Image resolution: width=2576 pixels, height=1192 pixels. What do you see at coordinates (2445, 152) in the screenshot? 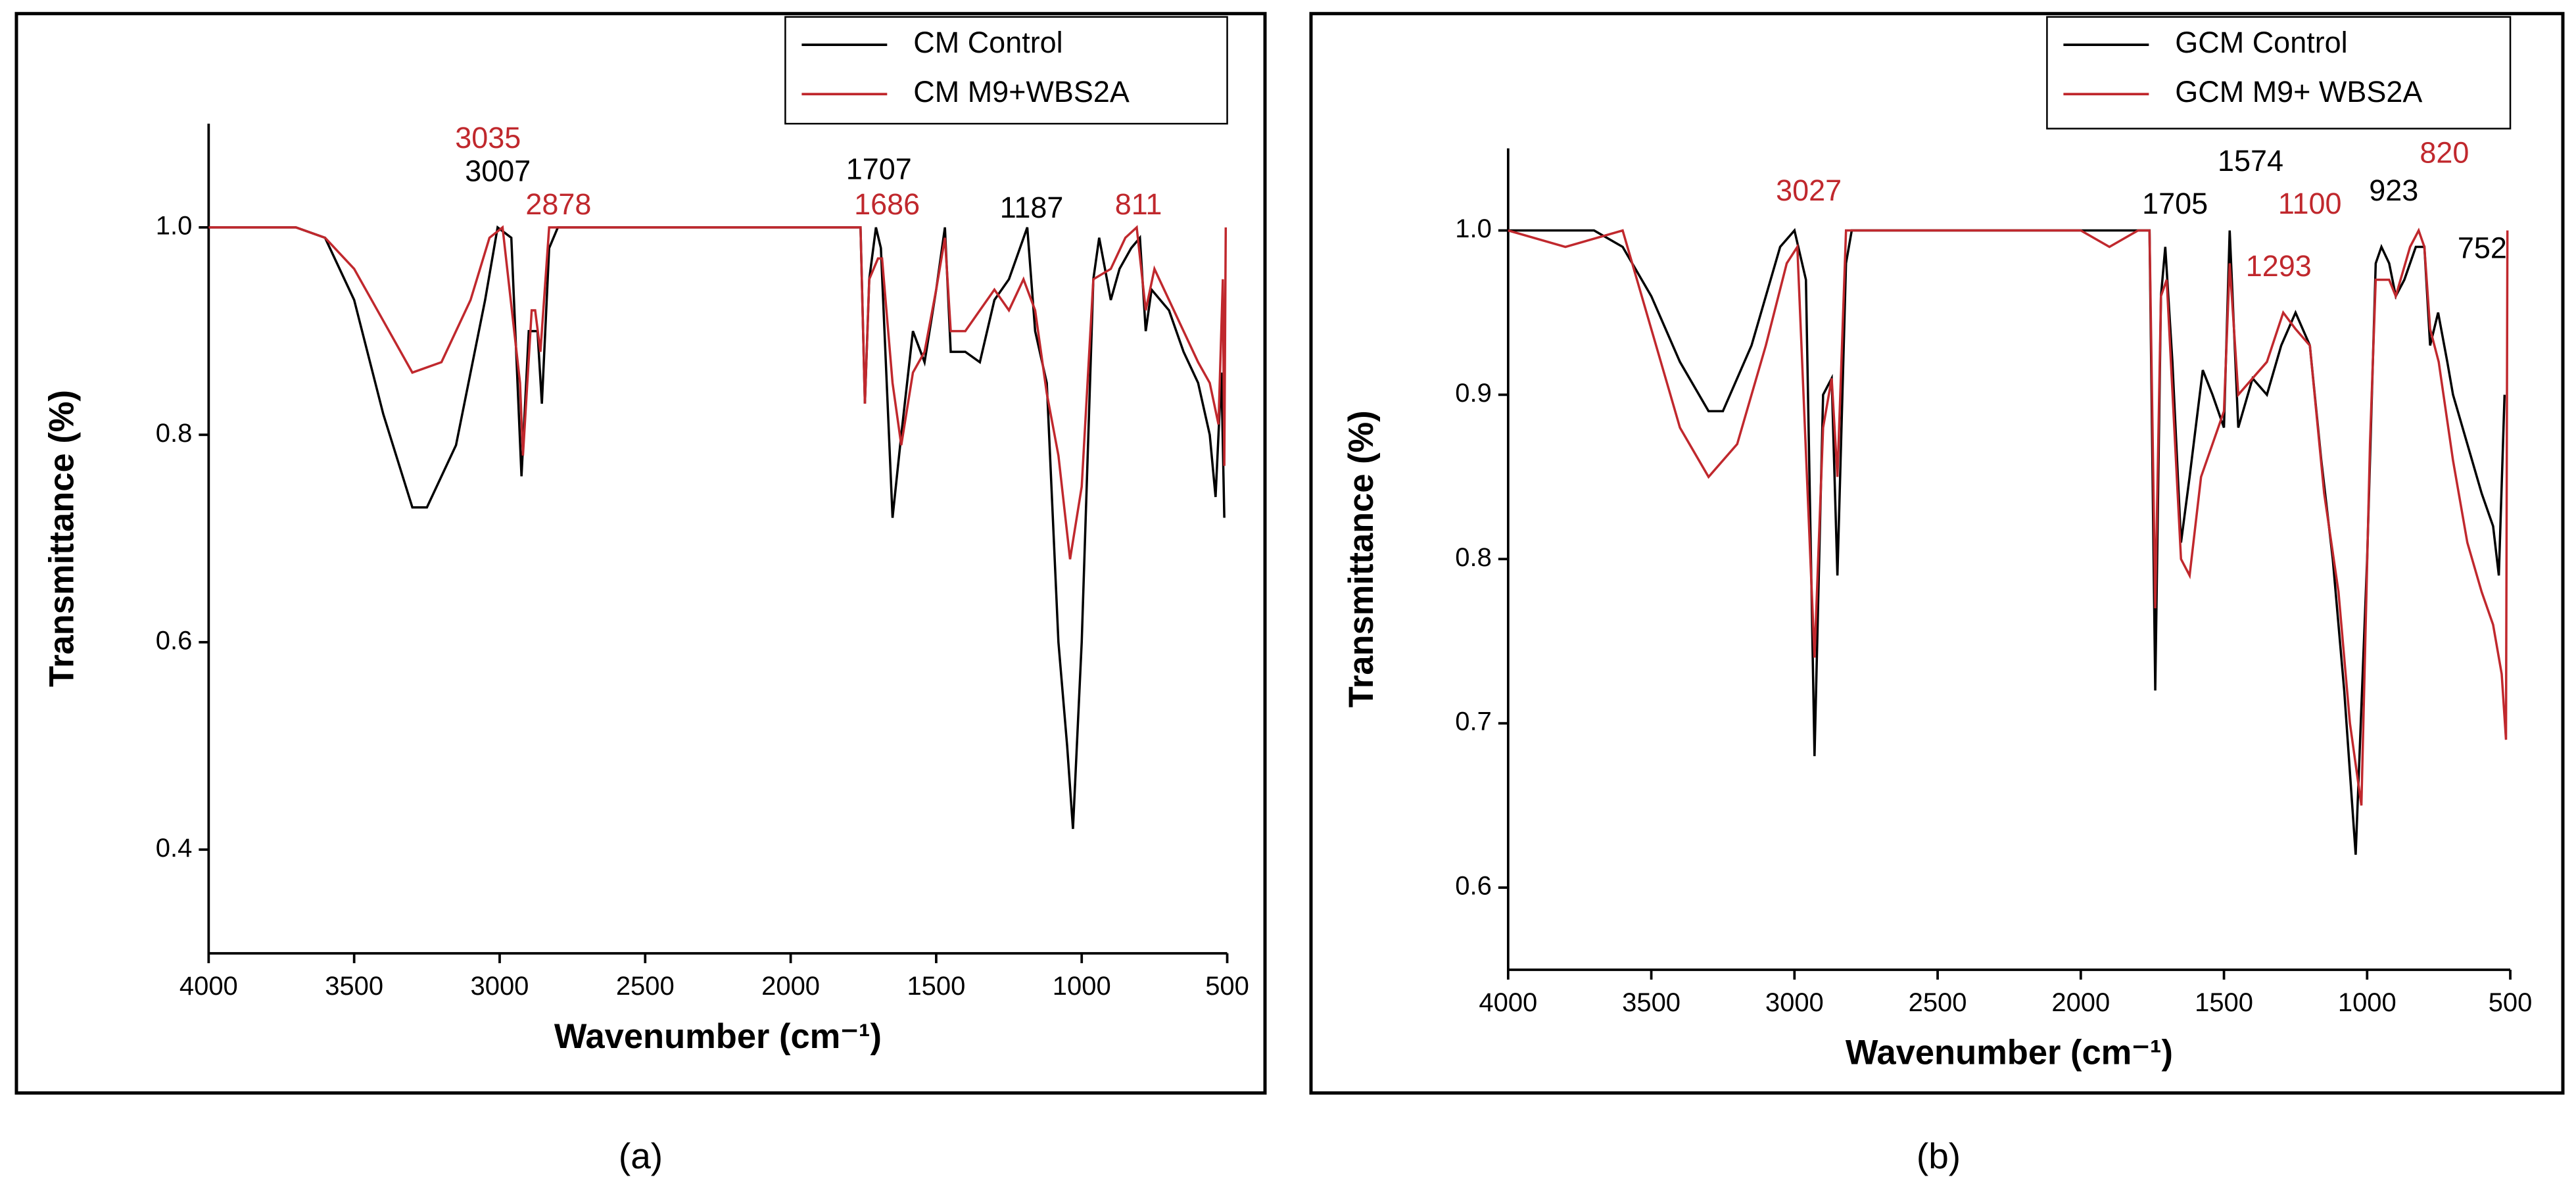
I see `peak-label: 820` at bounding box center [2445, 152].